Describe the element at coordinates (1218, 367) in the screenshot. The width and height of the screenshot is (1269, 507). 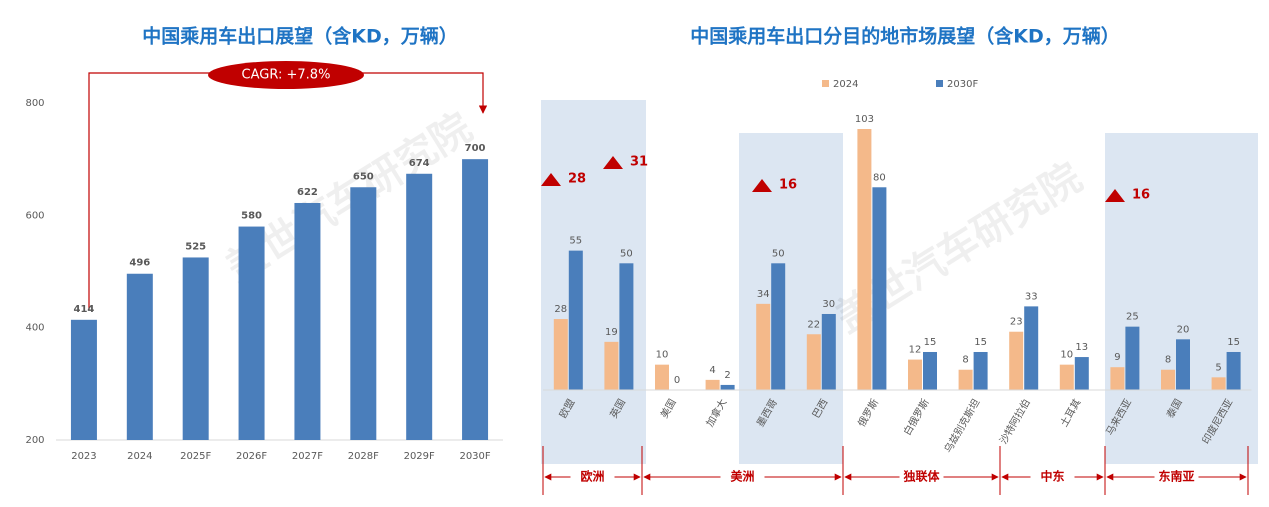
I see `data-label: 5` at that location.